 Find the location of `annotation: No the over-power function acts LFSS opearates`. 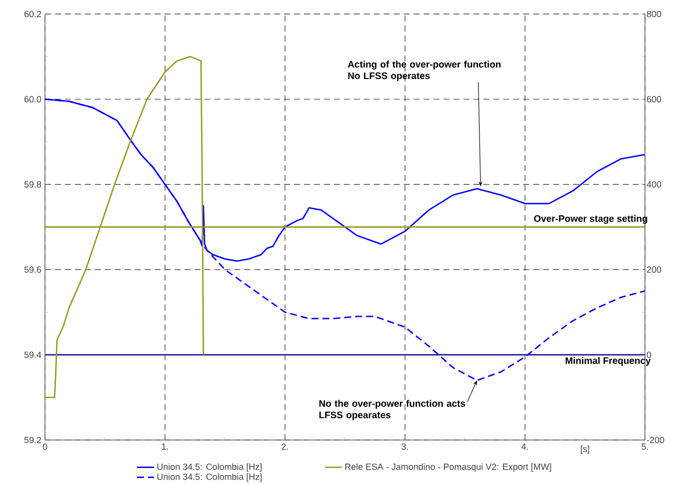

annotation: No the over-power function acts LFSS opearates is located at coordinates (392, 410).